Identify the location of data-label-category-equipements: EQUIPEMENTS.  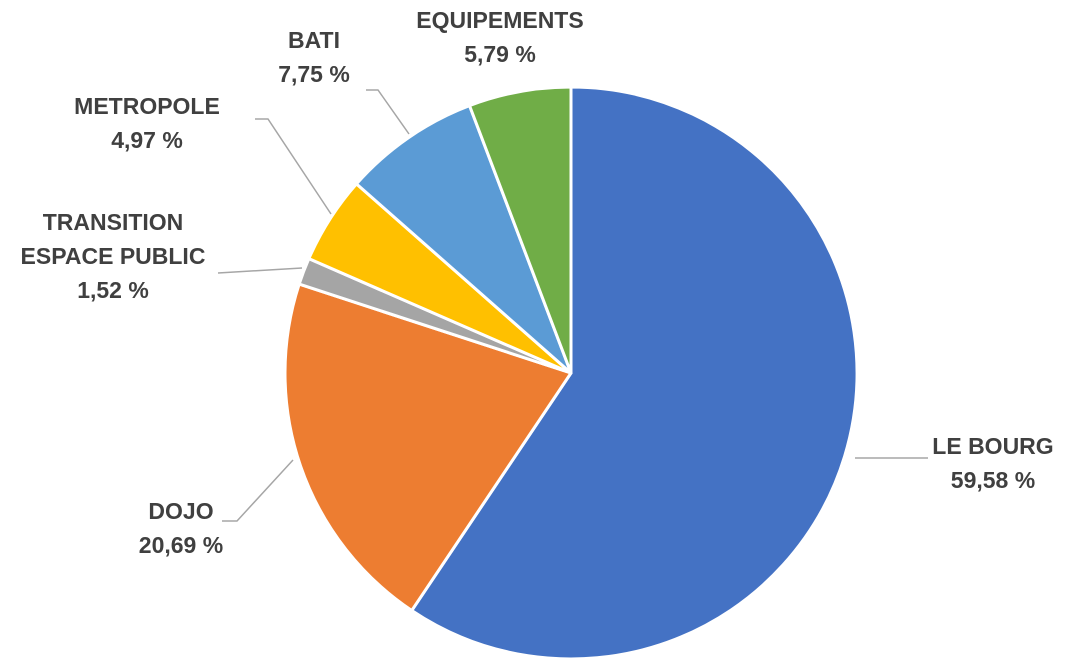
(499, 20).